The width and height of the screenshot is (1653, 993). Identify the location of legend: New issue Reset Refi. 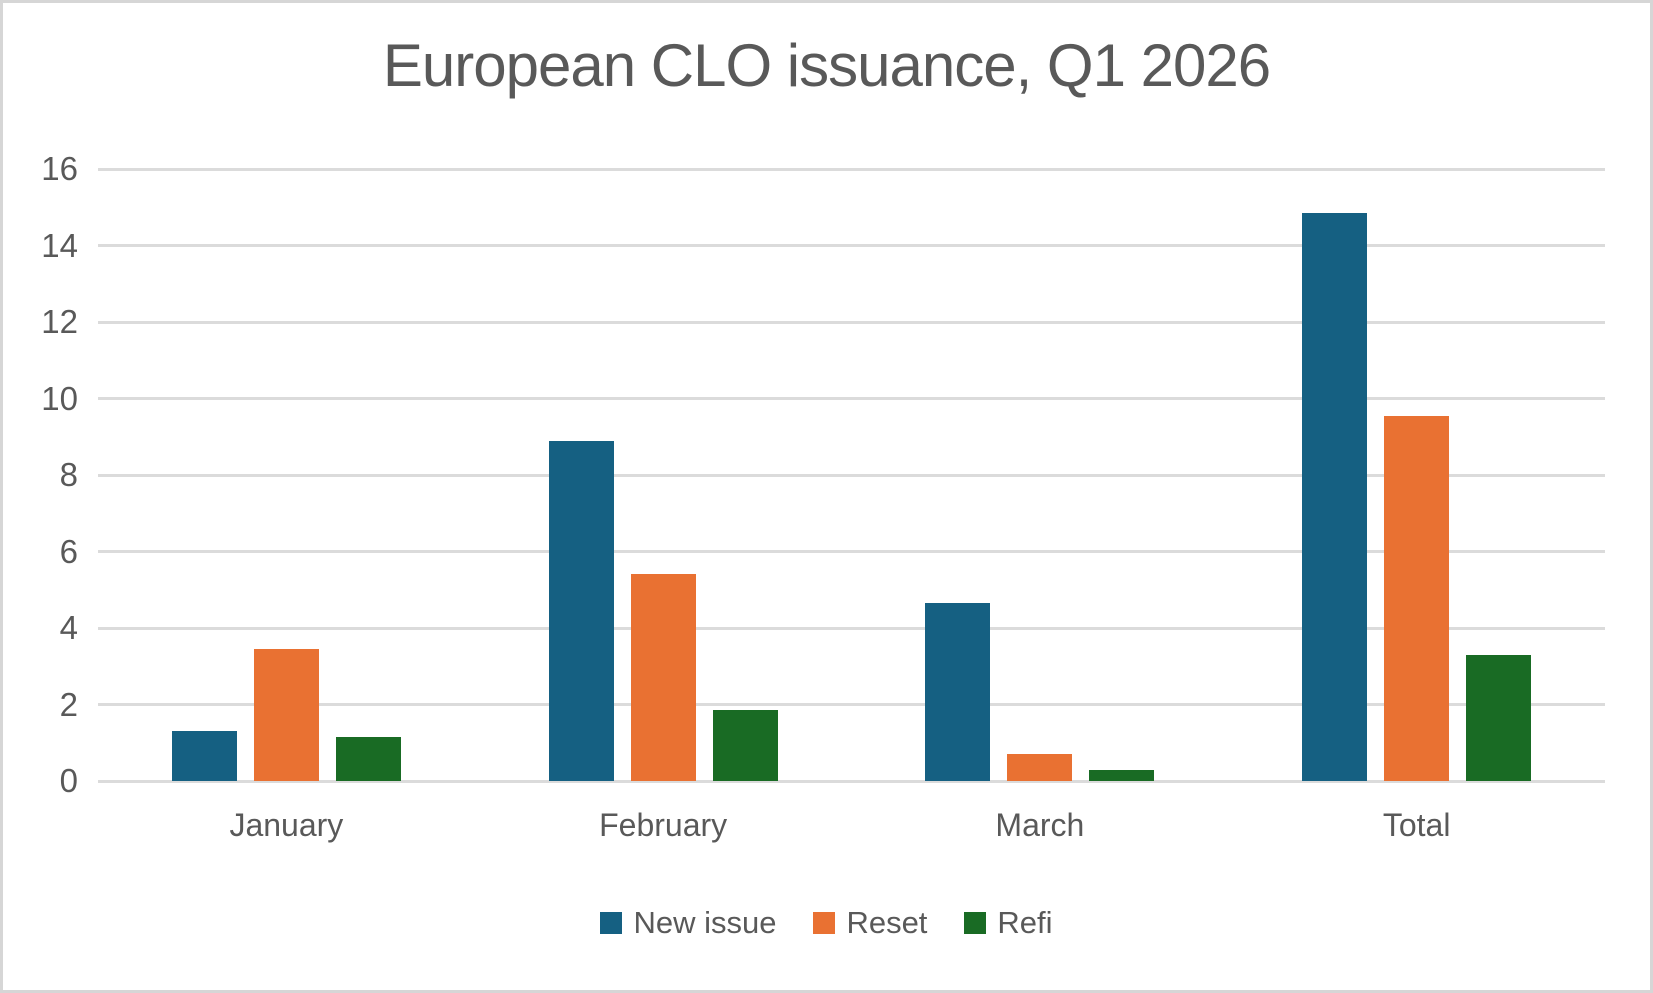
(826, 923).